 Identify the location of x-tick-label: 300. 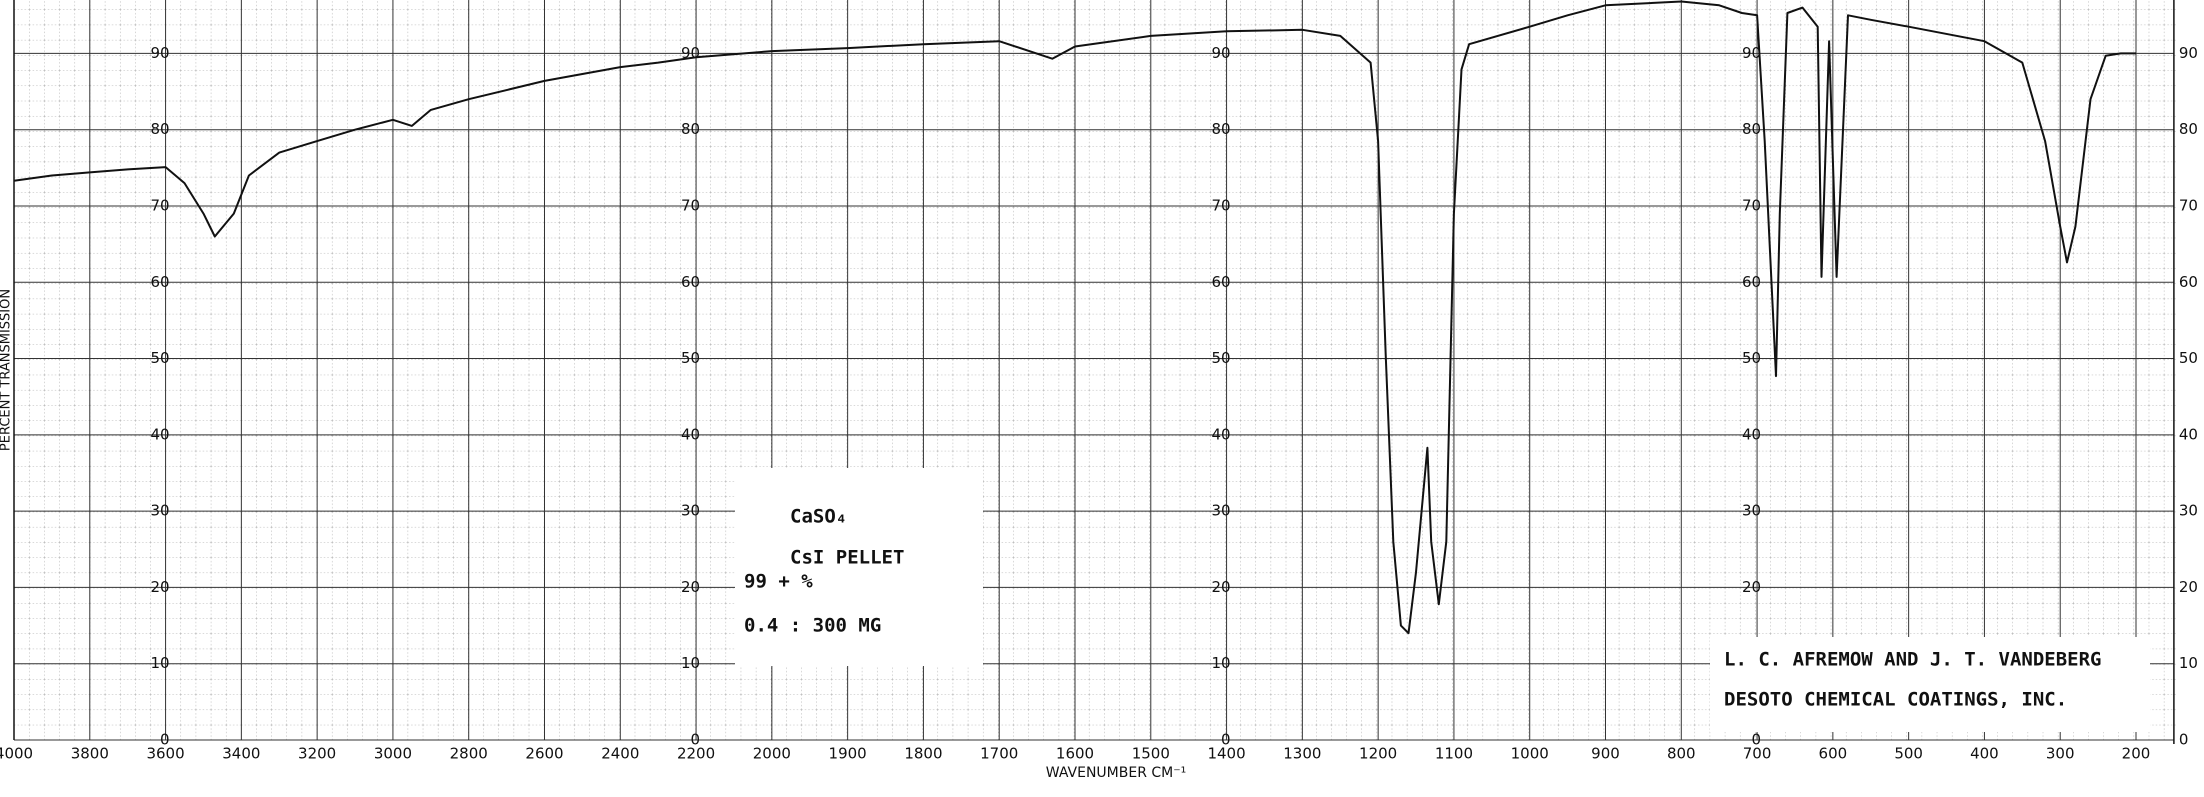
(2060, 754).